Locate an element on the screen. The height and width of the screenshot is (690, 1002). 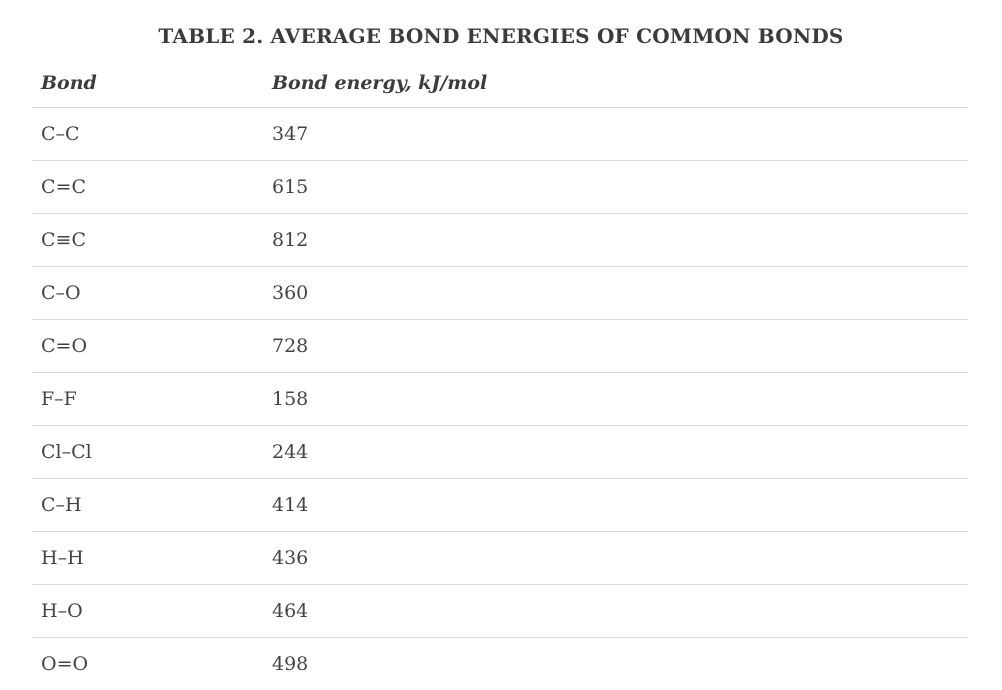
energy-cell: 414 is located at coordinates (290, 505).